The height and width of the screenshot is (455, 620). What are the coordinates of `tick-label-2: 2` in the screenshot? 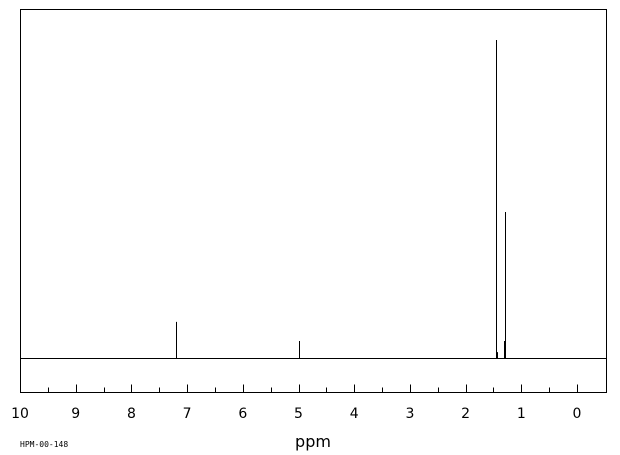 It's located at (465, 414).